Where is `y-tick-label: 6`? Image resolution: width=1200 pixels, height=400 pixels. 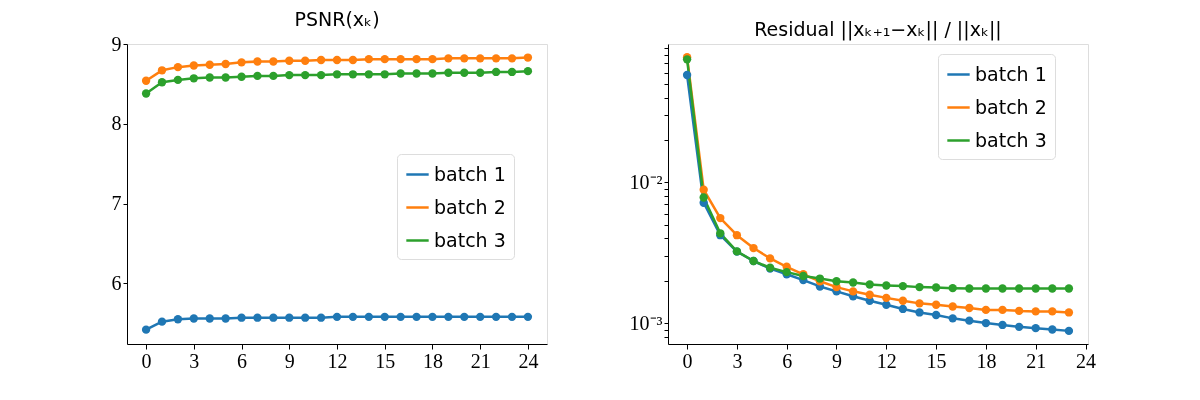
y-tick-label: 6 is located at coordinates (116, 282).